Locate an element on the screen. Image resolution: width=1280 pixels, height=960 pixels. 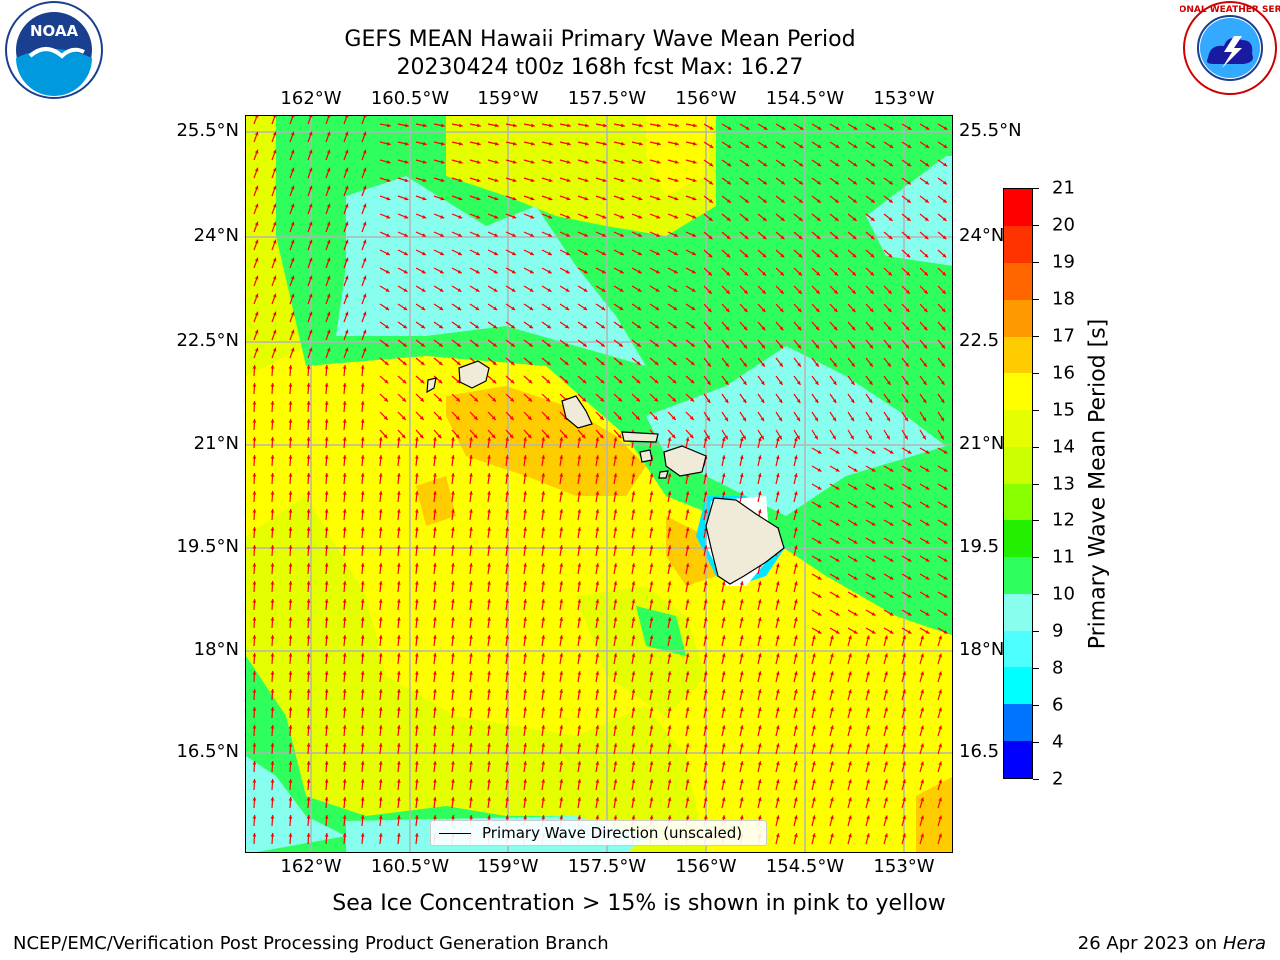
wave-direction-arrow is located at coordinates (255, 120).